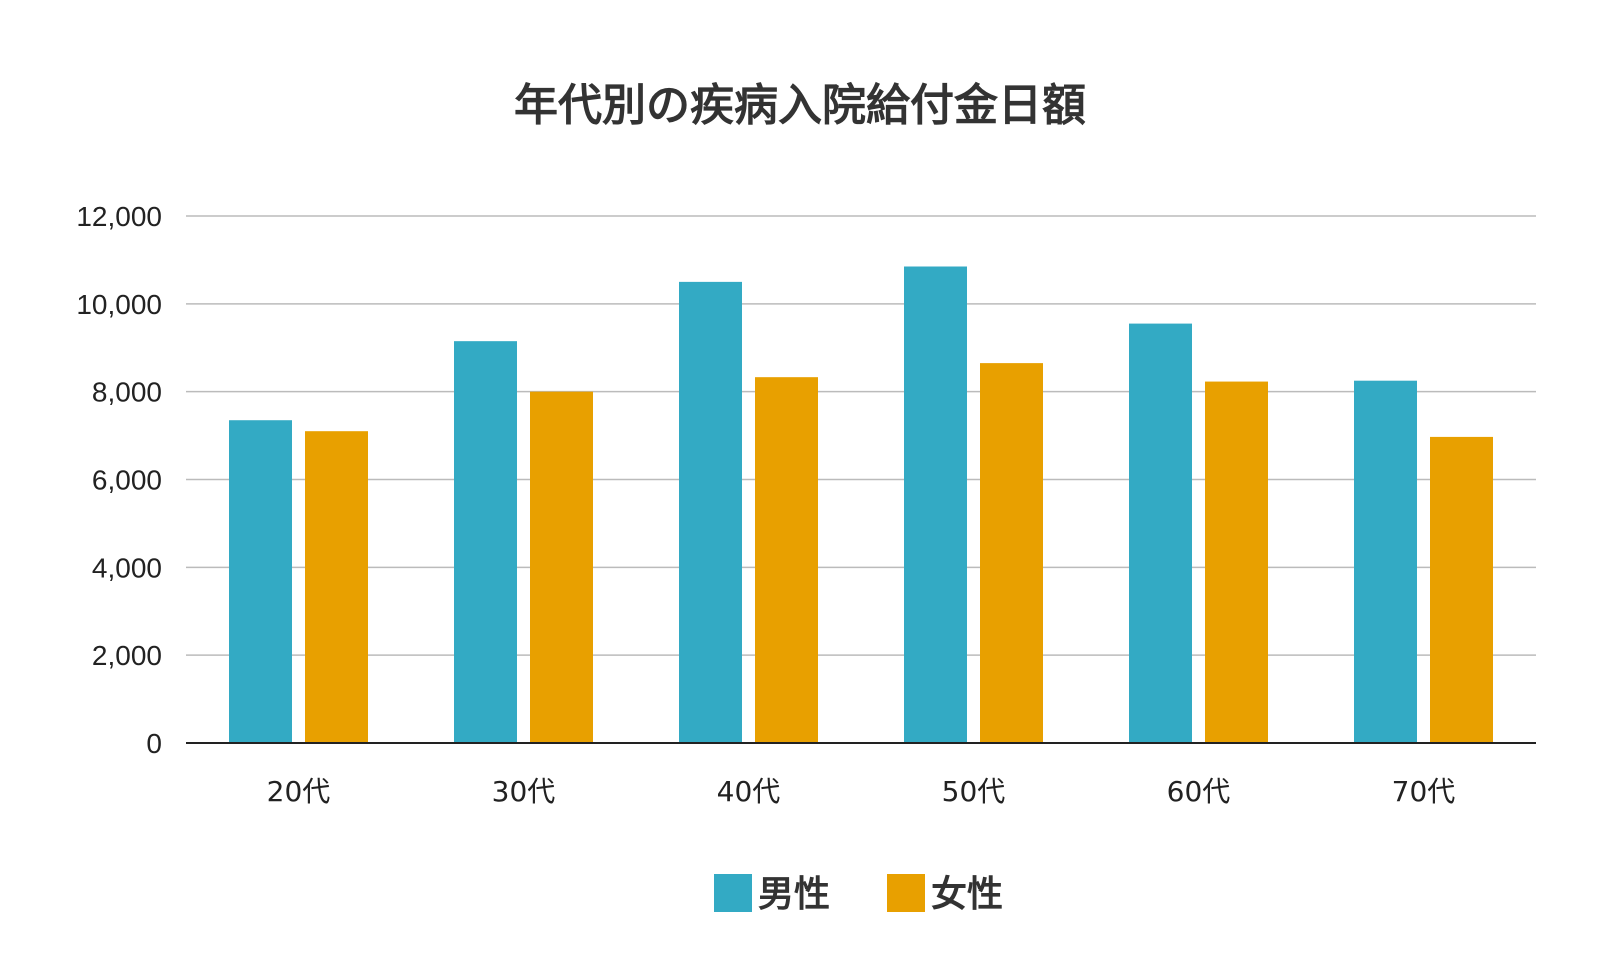 The image size is (1600, 976). Describe the element at coordinates (127, 480) in the screenshot. I see `y-tick-label: 6,000` at that location.